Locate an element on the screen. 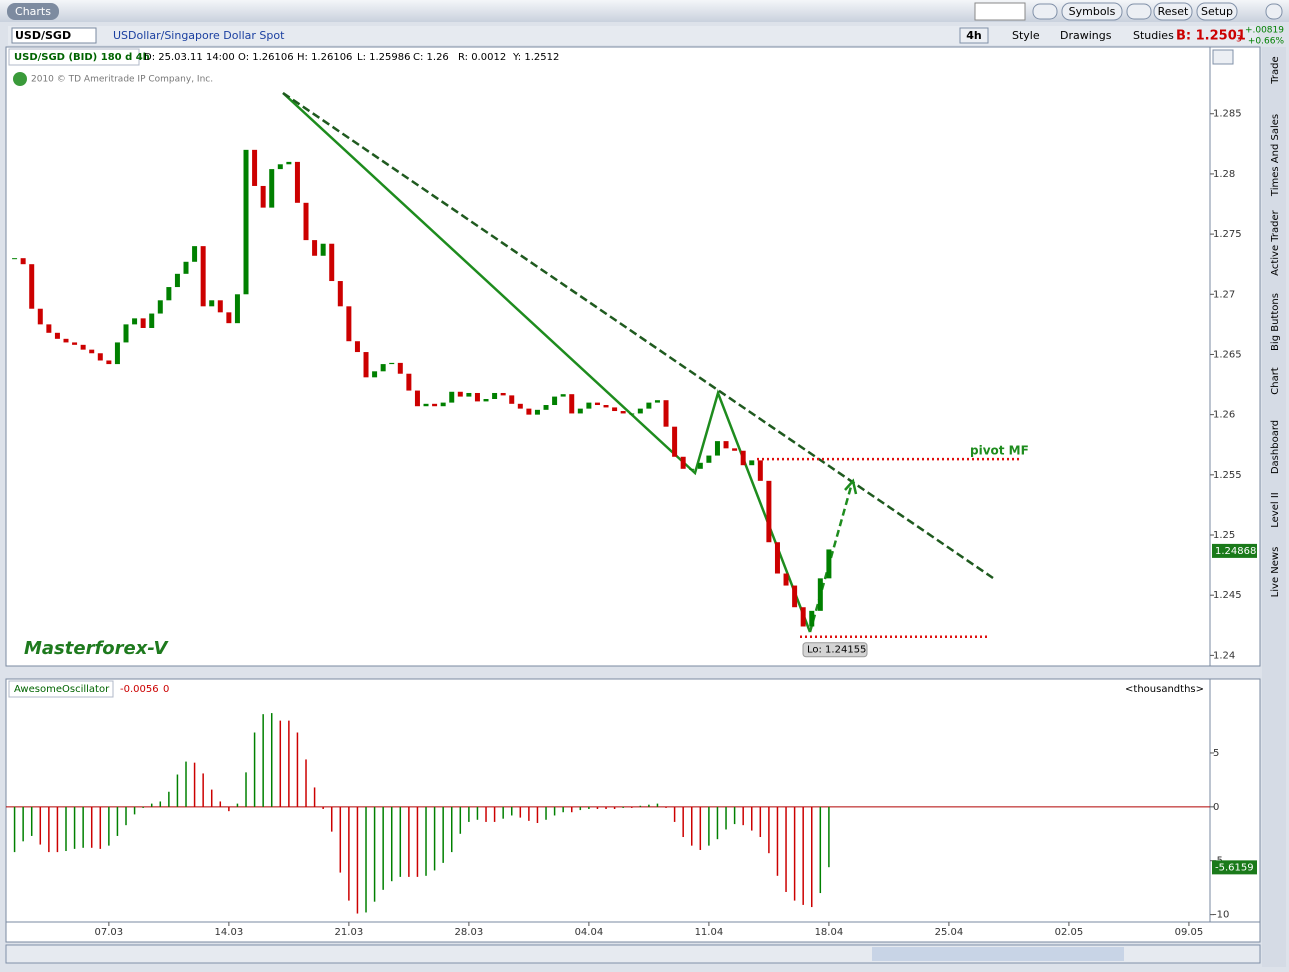 This screenshot has width=1289, height=972. color-box is located at coordinates (1000, 11).